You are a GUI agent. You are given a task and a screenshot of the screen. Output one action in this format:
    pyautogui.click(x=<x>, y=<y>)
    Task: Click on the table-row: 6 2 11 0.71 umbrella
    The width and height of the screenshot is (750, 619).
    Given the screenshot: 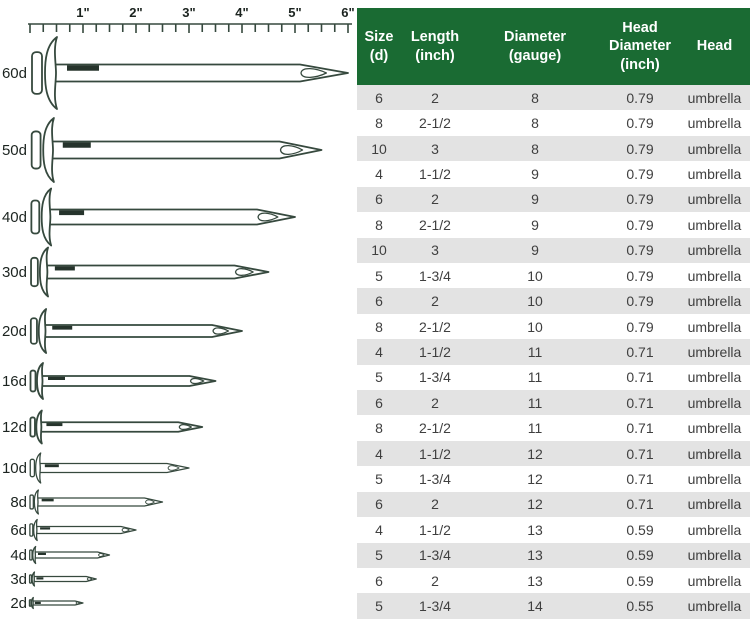 What is the action you would take?
    pyautogui.click(x=553, y=403)
    